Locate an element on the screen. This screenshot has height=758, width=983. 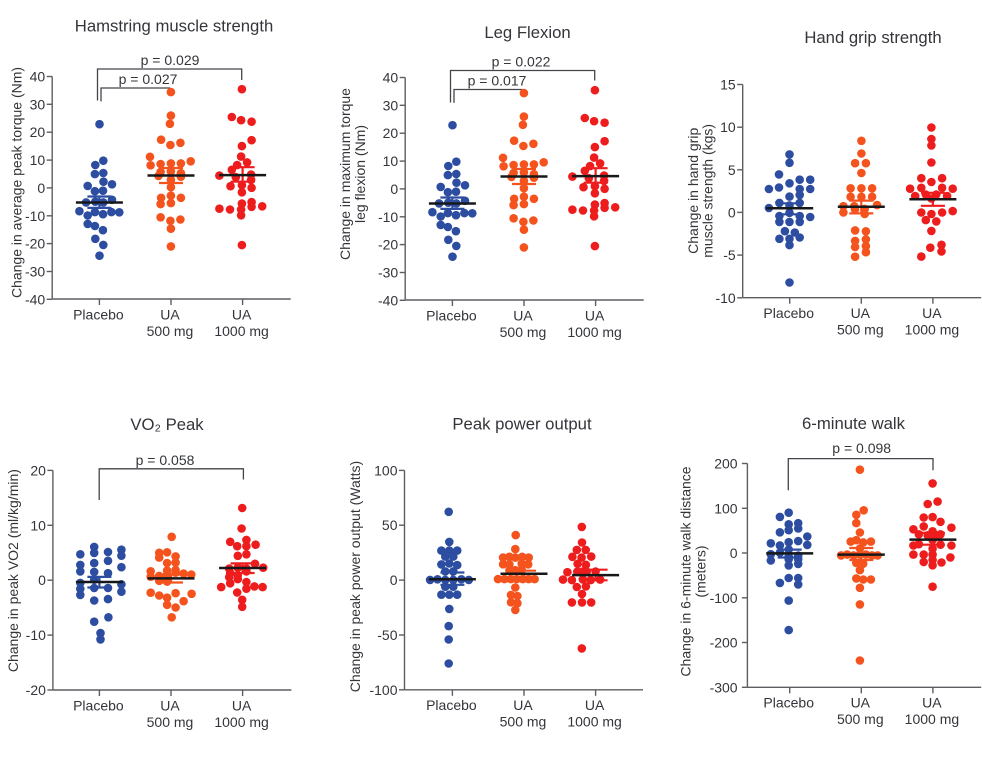
svg-text: Hamstring muscle strength is located at coordinates (174, 25).